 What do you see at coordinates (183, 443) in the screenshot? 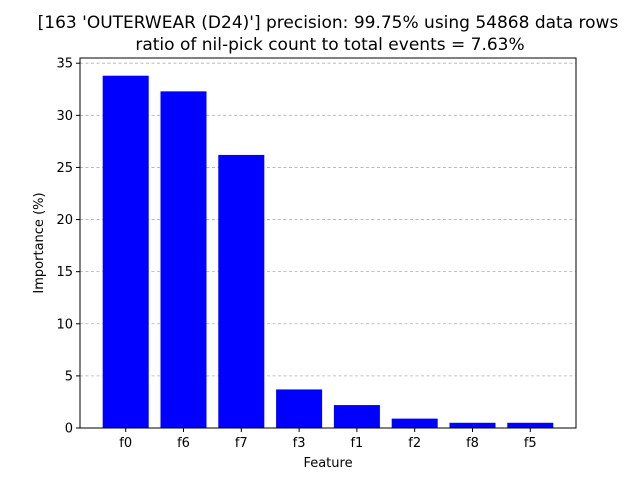
I see `x-tick-label: f6` at bounding box center [183, 443].